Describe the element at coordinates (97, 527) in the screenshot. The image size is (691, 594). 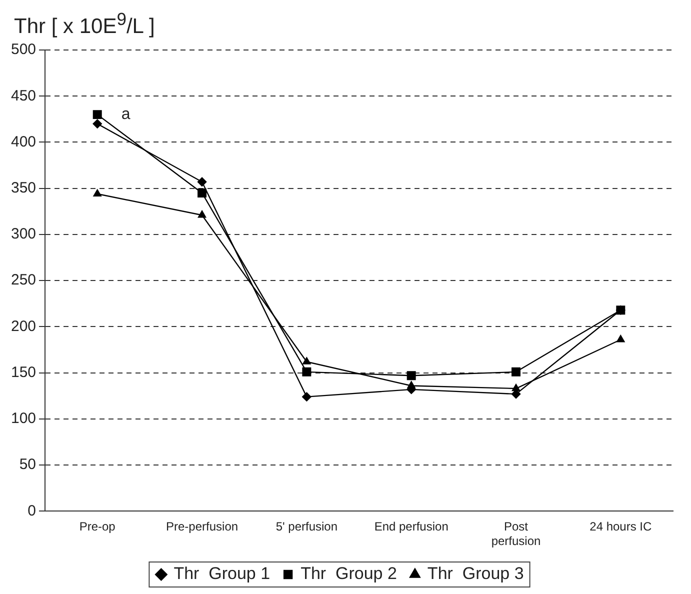
I see `x-tick-label: Pre-op` at that location.